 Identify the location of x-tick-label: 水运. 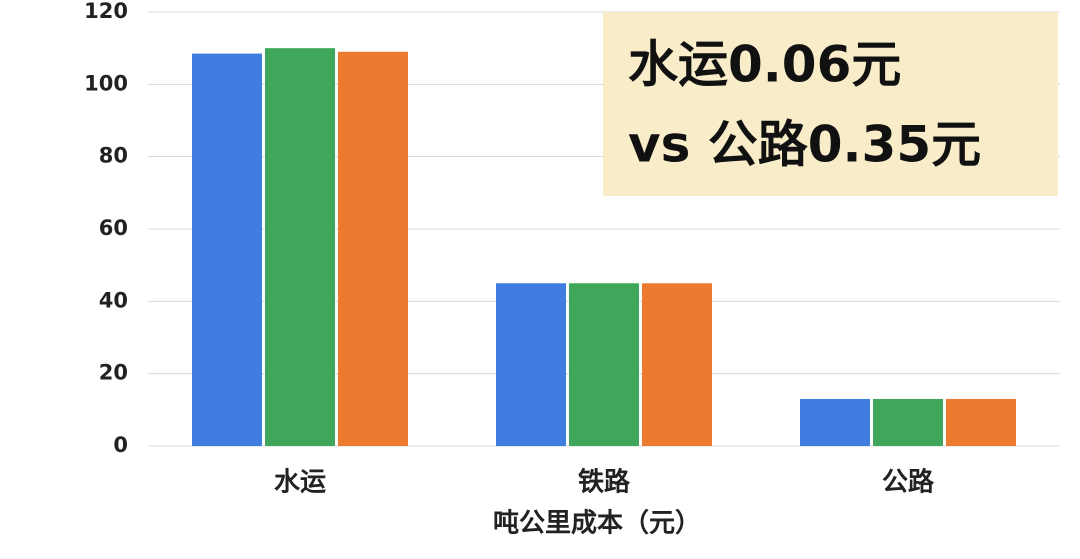
(300, 483).